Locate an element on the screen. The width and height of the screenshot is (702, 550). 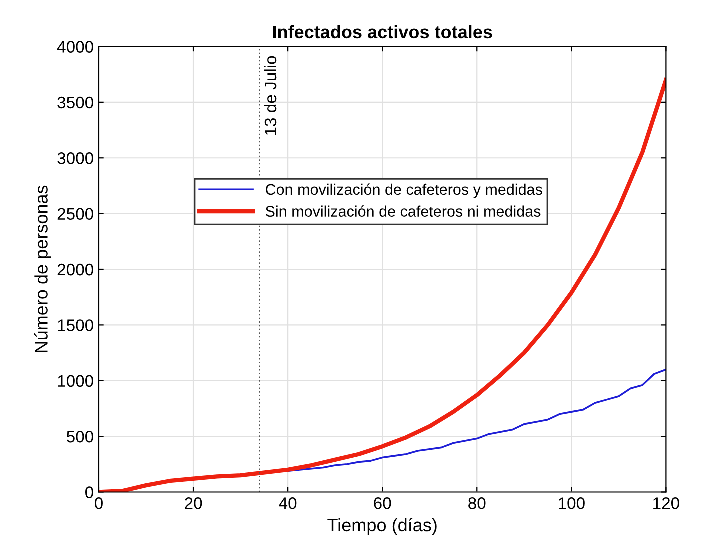
x-tick-label: 60 is located at coordinates (383, 504).